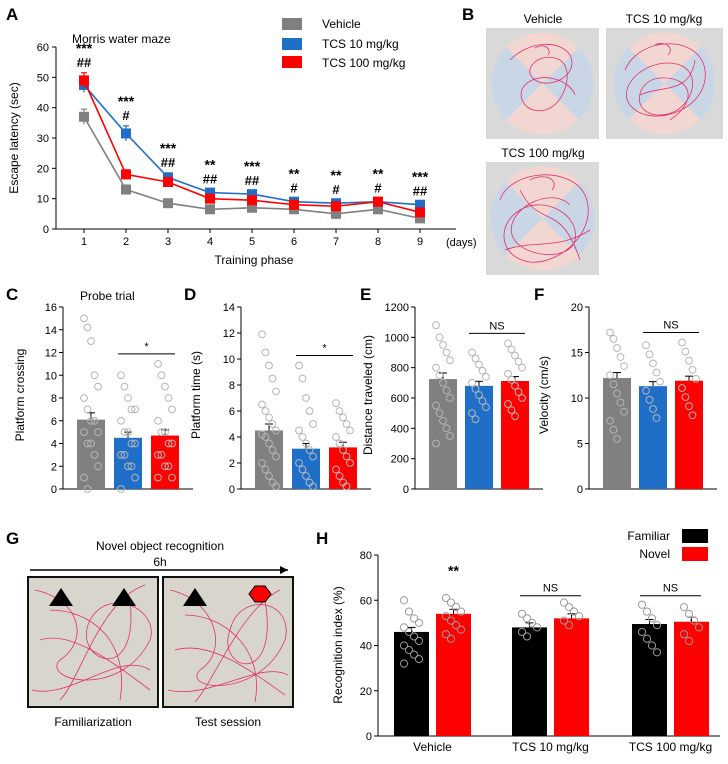  Describe the element at coordinates (20, 395) in the screenshot. I see `panel-c-ylabel: Platform crossing` at that location.